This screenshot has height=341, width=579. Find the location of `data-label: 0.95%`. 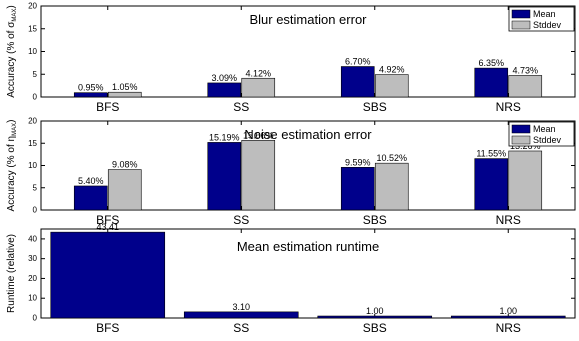

data-label: 0.95% is located at coordinates (91, 88).